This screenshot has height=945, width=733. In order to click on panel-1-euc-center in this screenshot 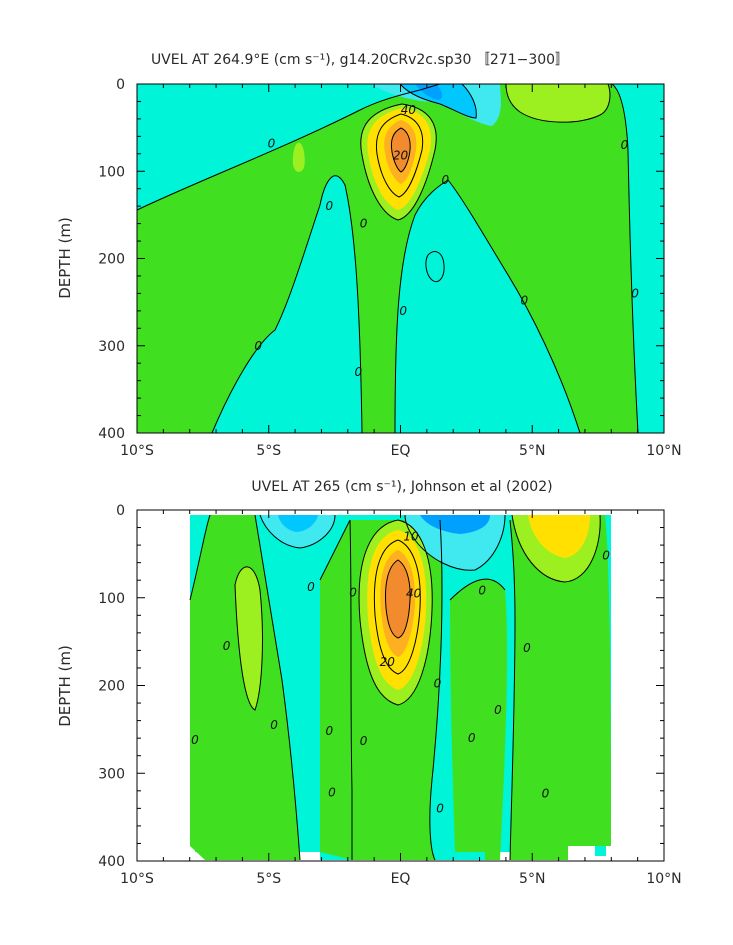, I will do `click(401, 149)`.